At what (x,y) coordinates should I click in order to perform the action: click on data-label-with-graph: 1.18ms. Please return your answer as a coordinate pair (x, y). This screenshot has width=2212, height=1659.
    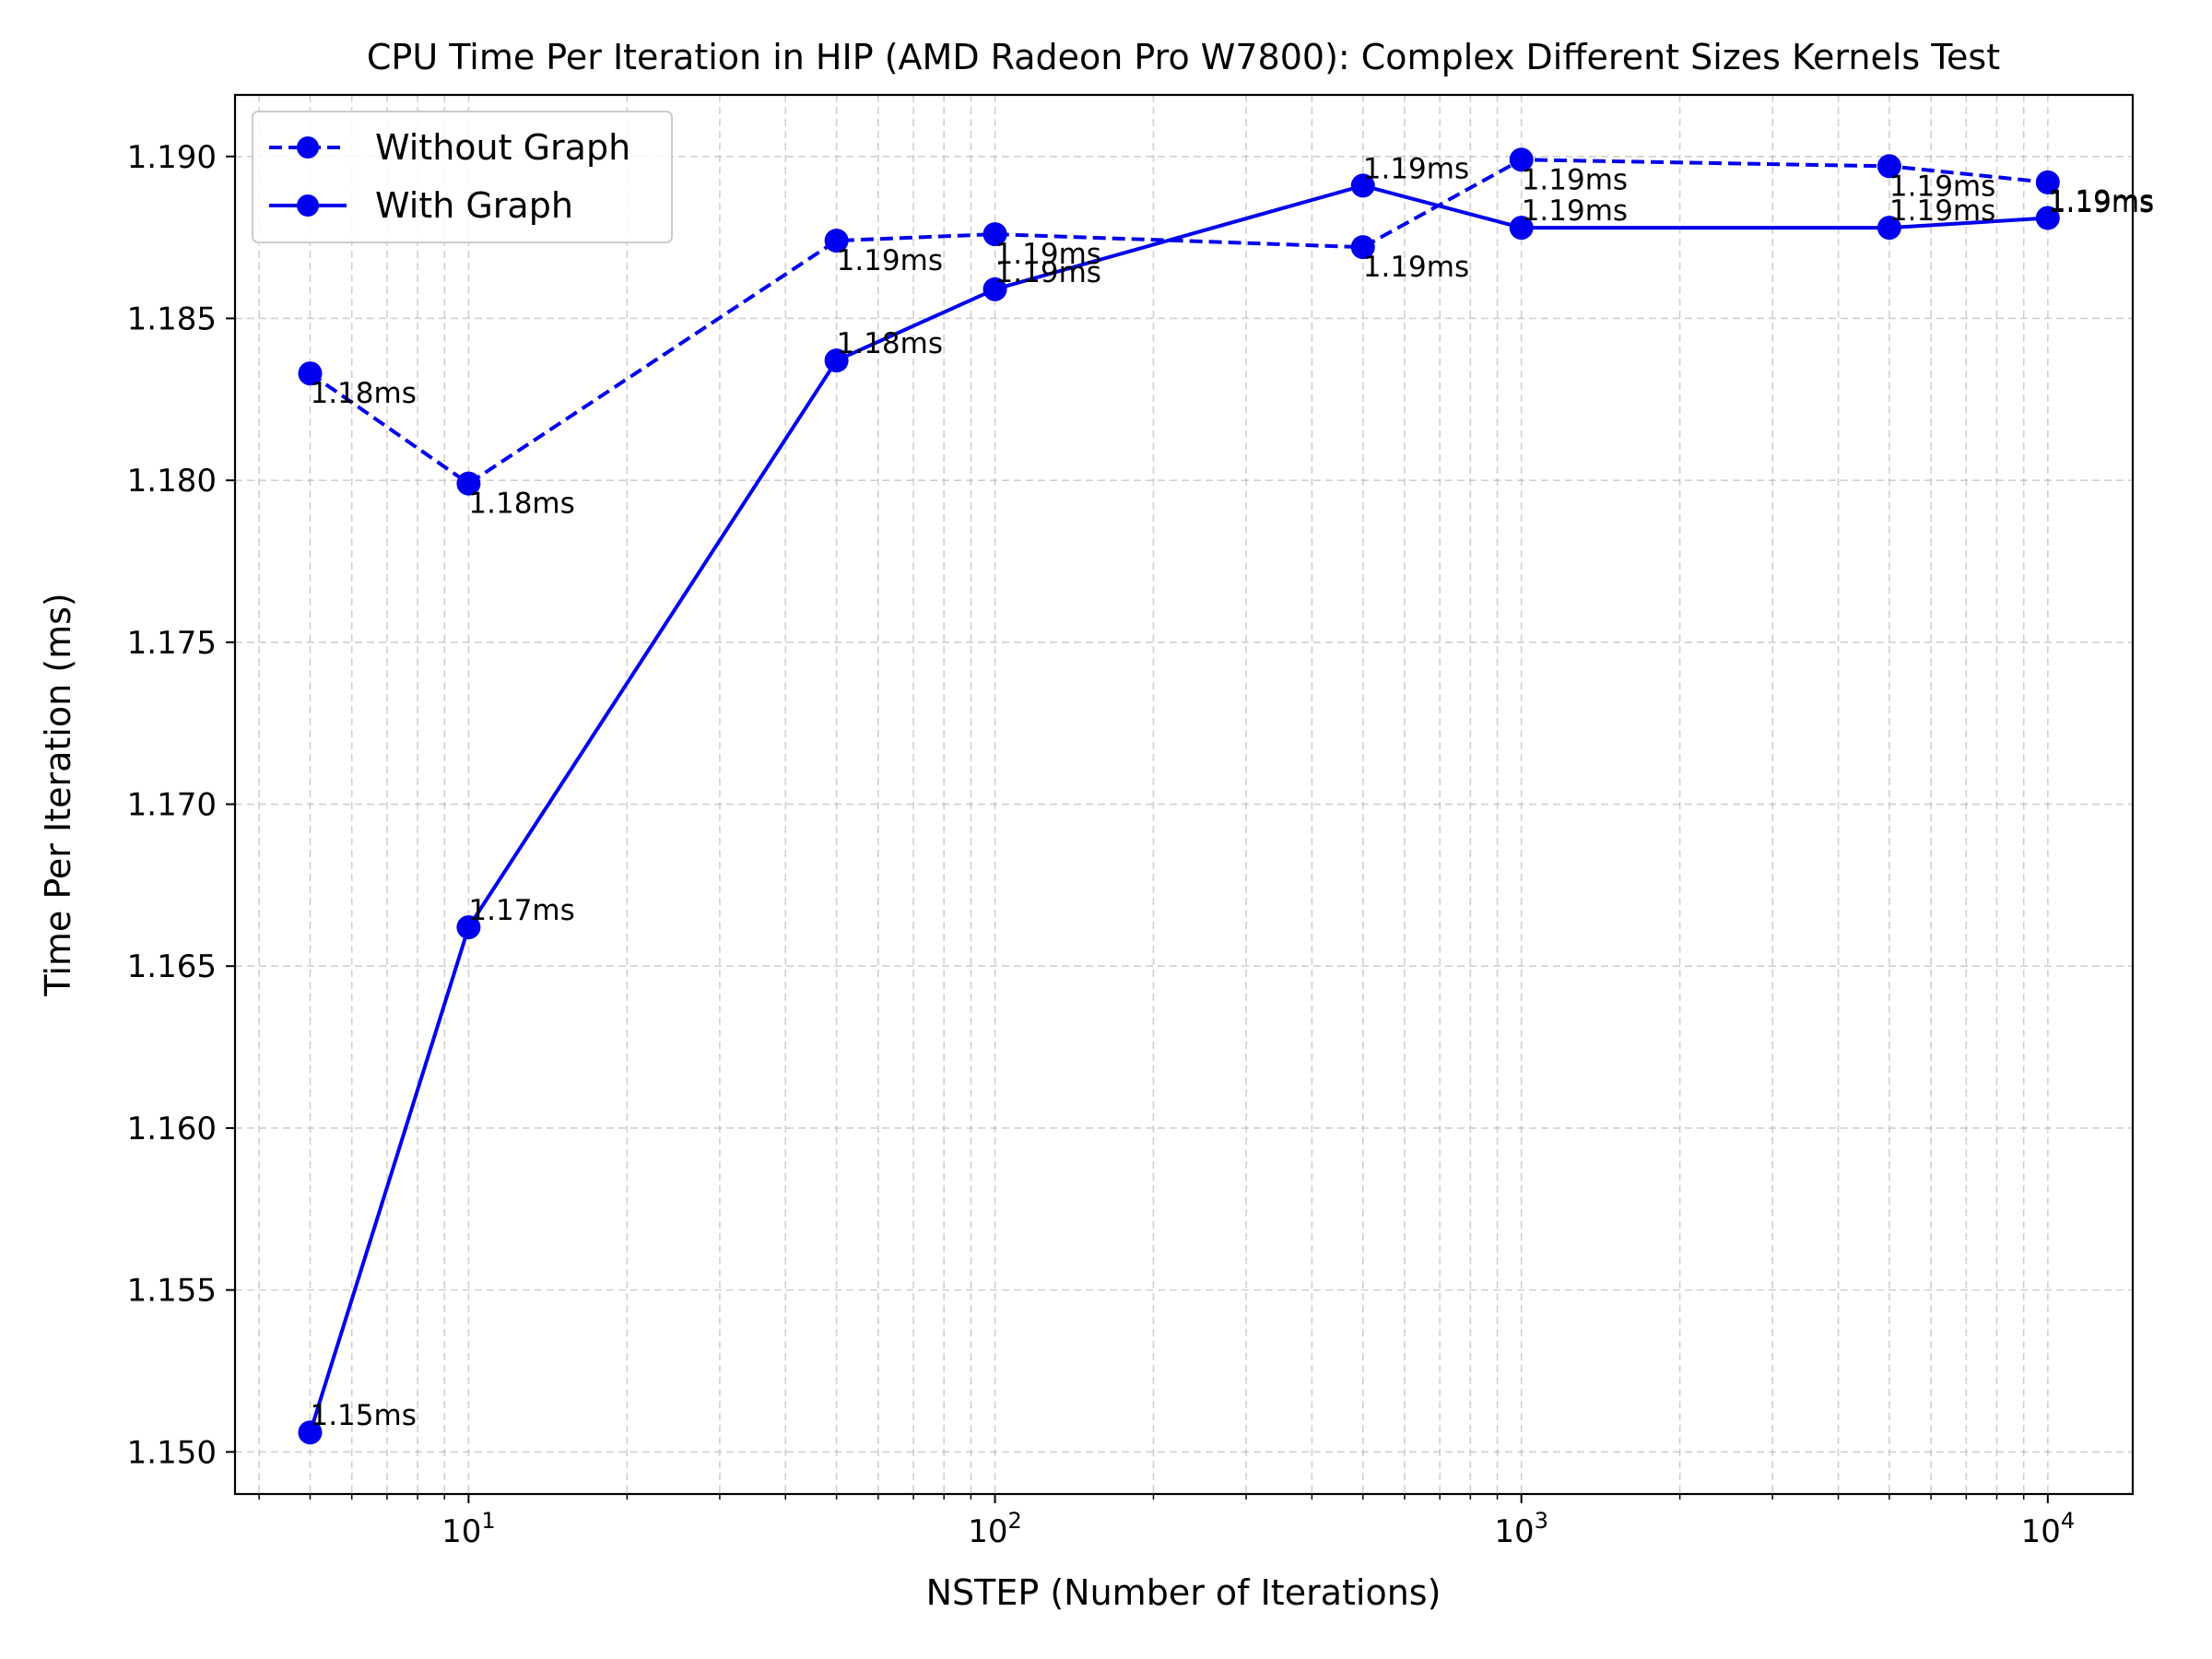
    Looking at the image, I should click on (890, 343).